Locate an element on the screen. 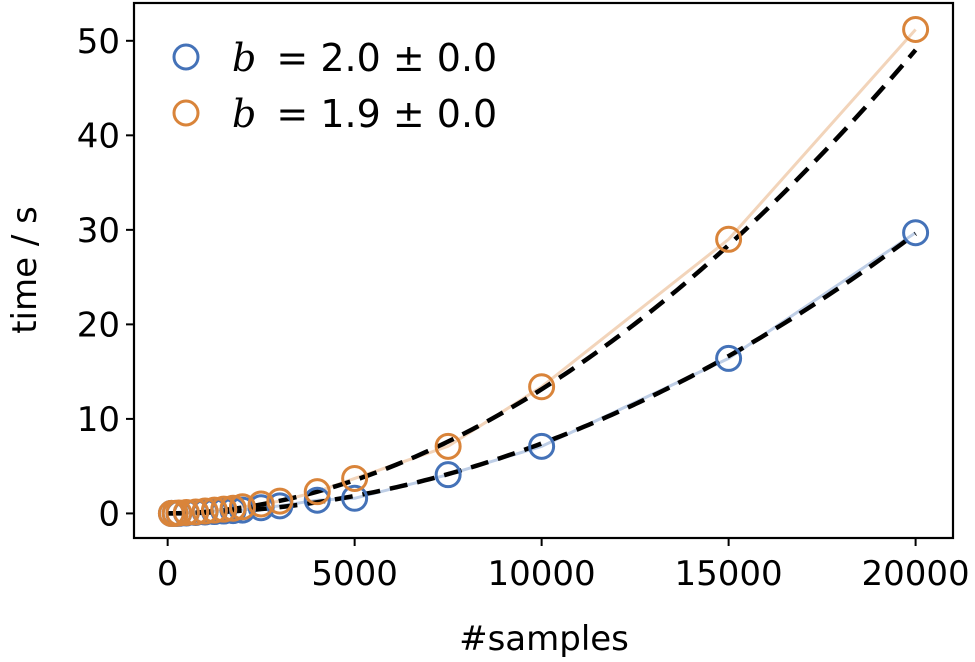 The width and height of the screenshot is (975, 662). legend-label-series-1: b = 2.0 ± 0.0 is located at coordinates (364, 58).